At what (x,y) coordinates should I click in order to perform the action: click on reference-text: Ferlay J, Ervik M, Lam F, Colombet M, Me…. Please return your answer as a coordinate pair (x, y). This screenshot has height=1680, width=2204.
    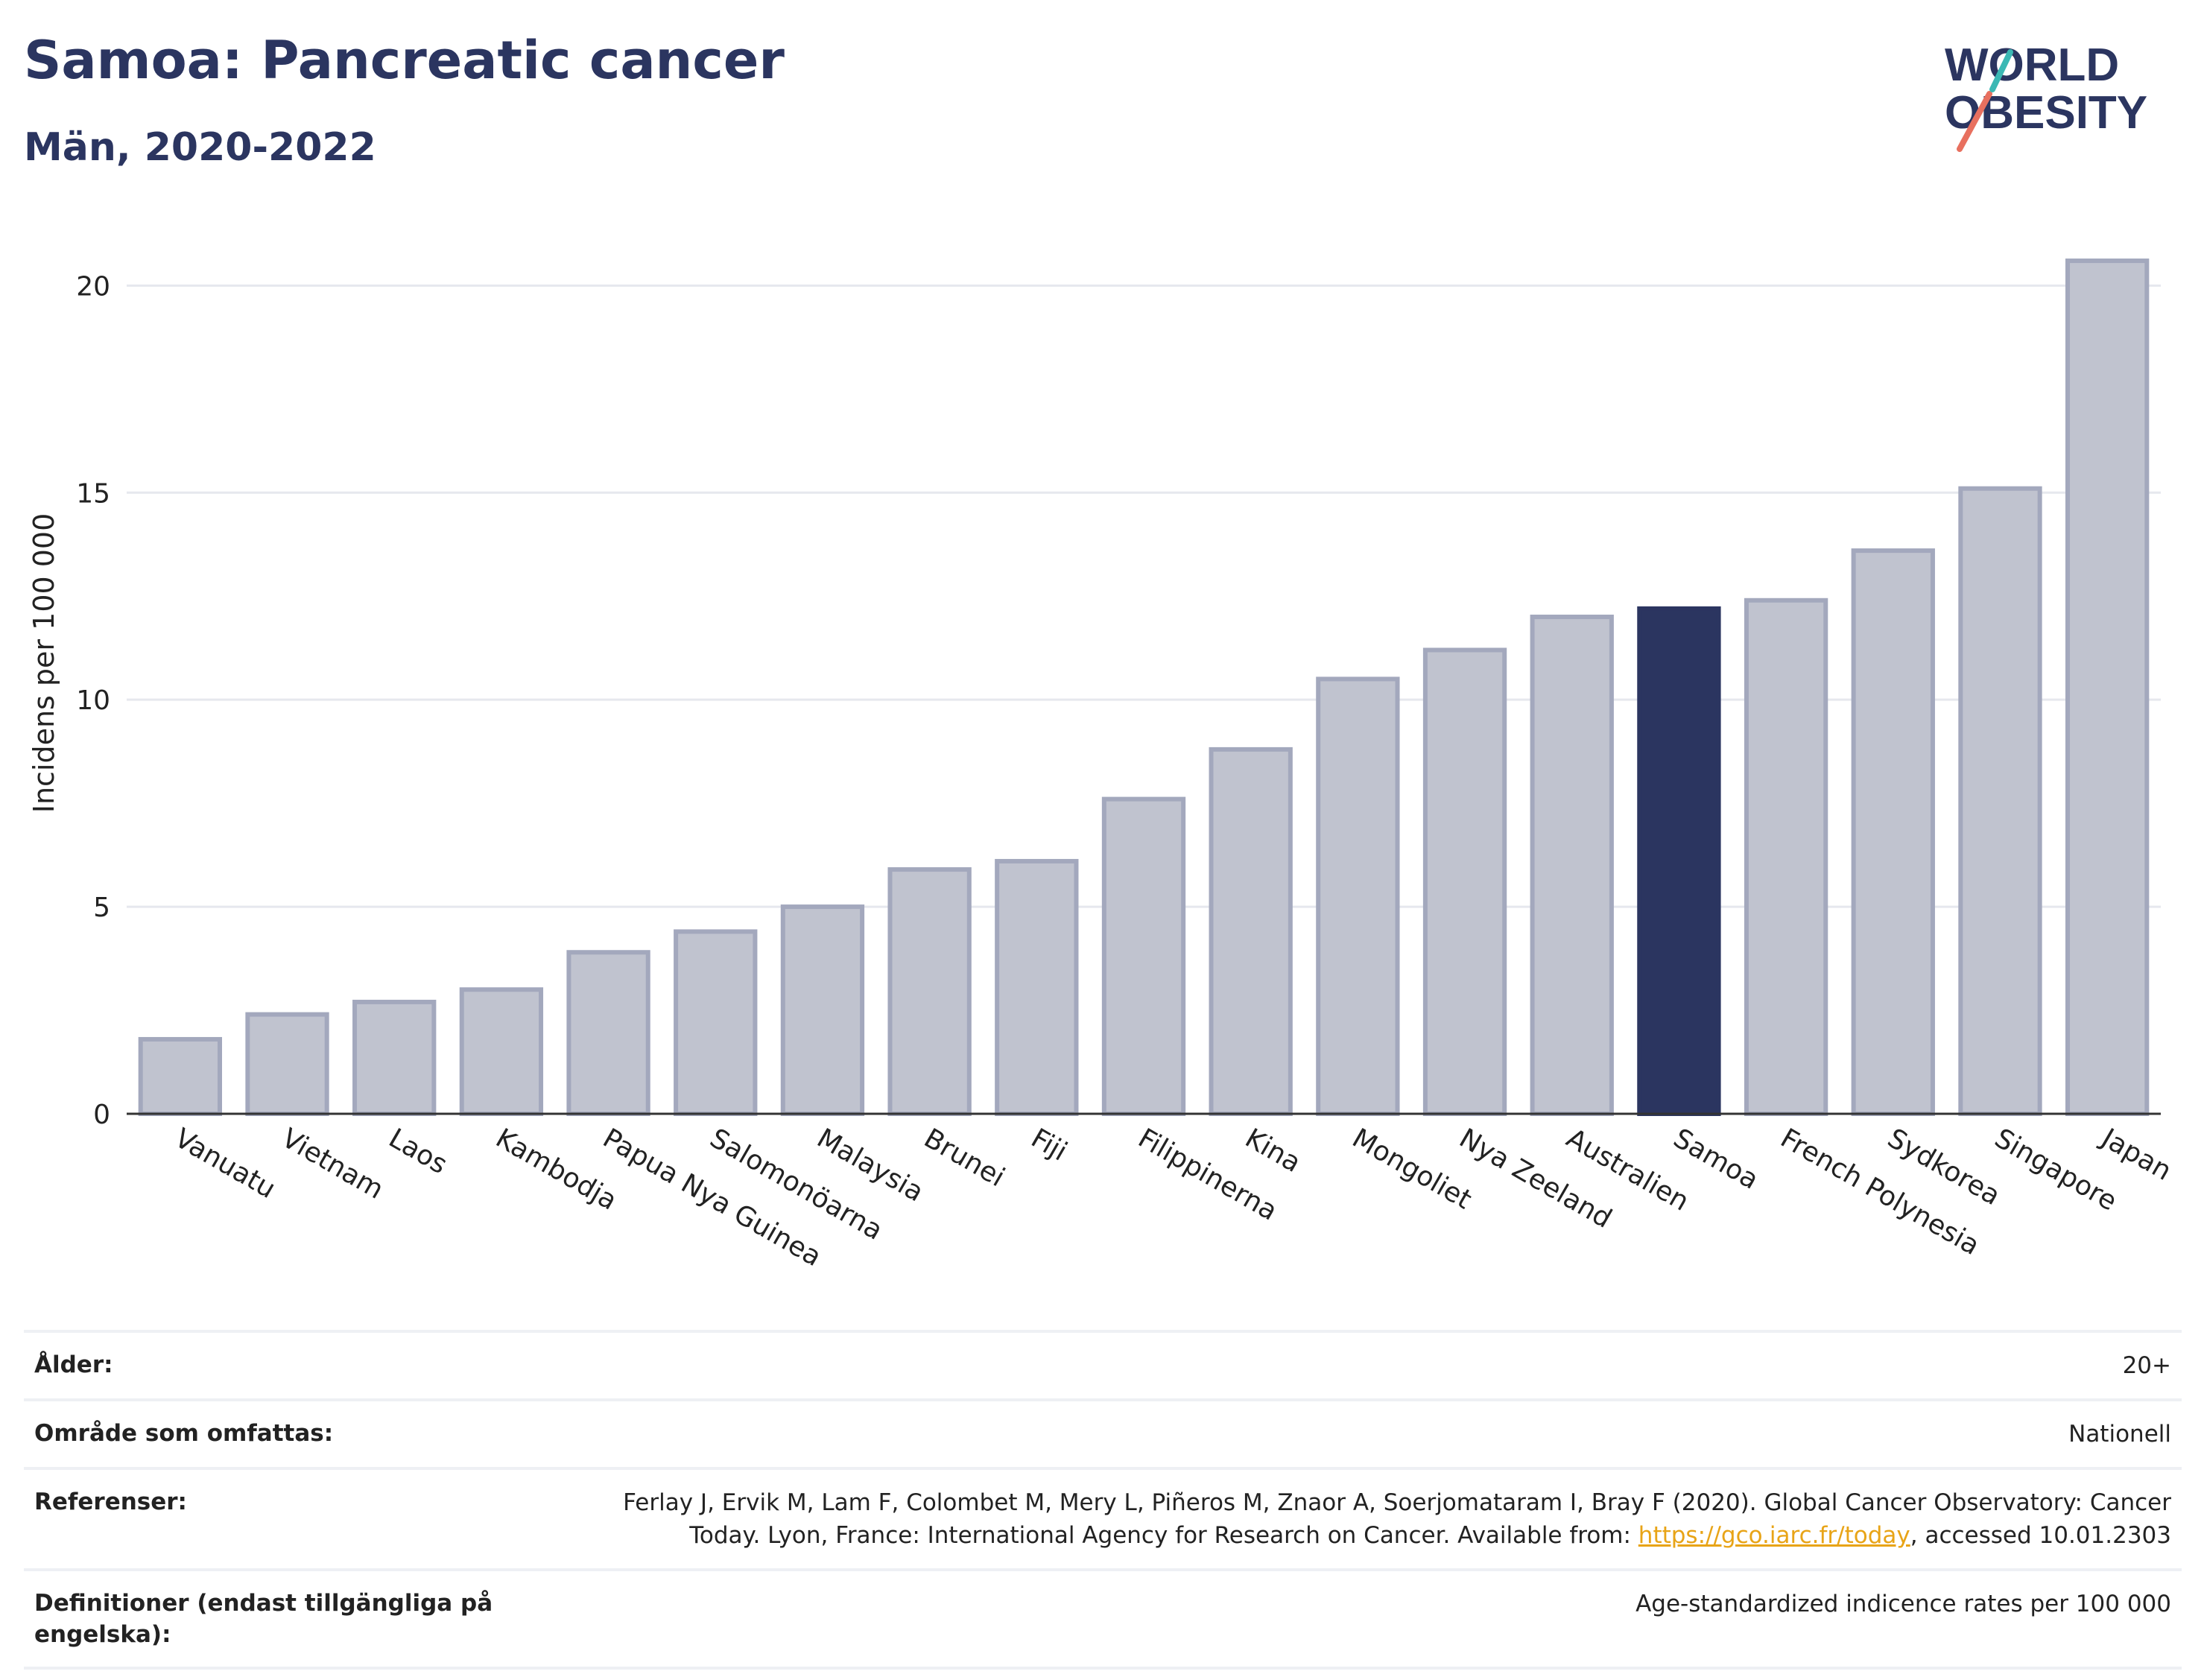
    Looking at the image, I should click on (1397, 1519).